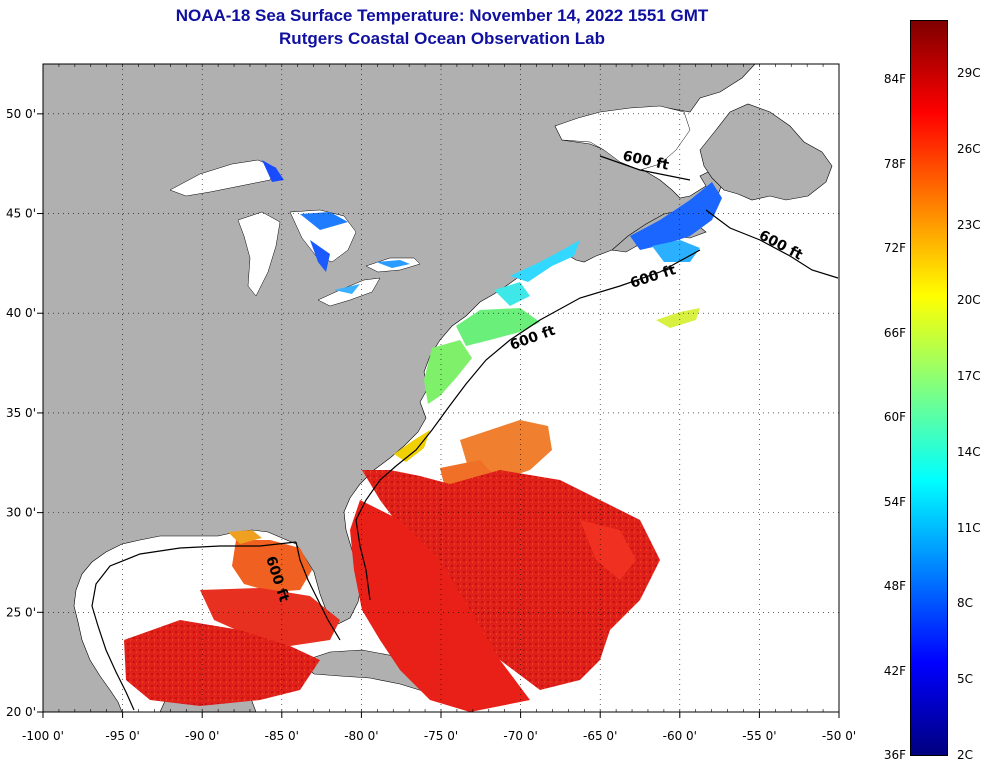 The height and width of the screenshot is (770, 984). I want to click on lon-label: -100 0', so click(43, 736).